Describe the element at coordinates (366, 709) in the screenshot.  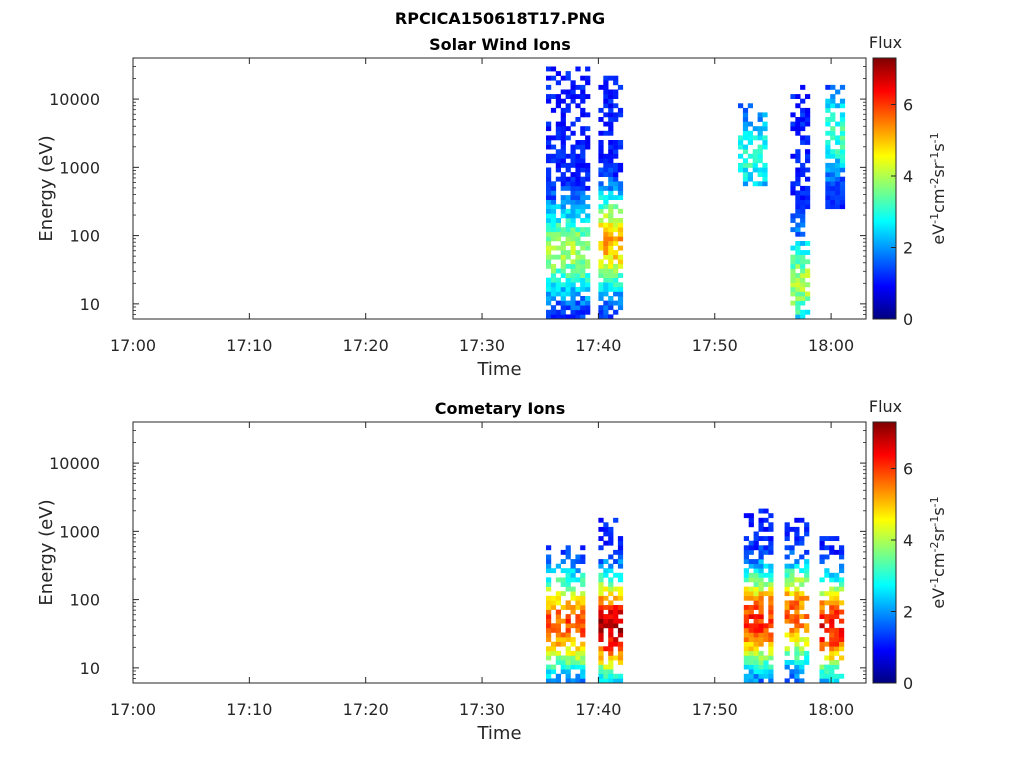
I see `x-tick-label: 17:20` at that location.